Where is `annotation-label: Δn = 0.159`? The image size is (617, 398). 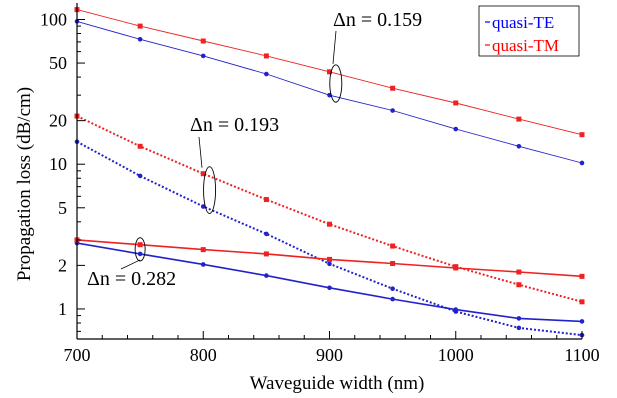 annotation-label: Δn = 0.159 is located at coordinates (377, 20).